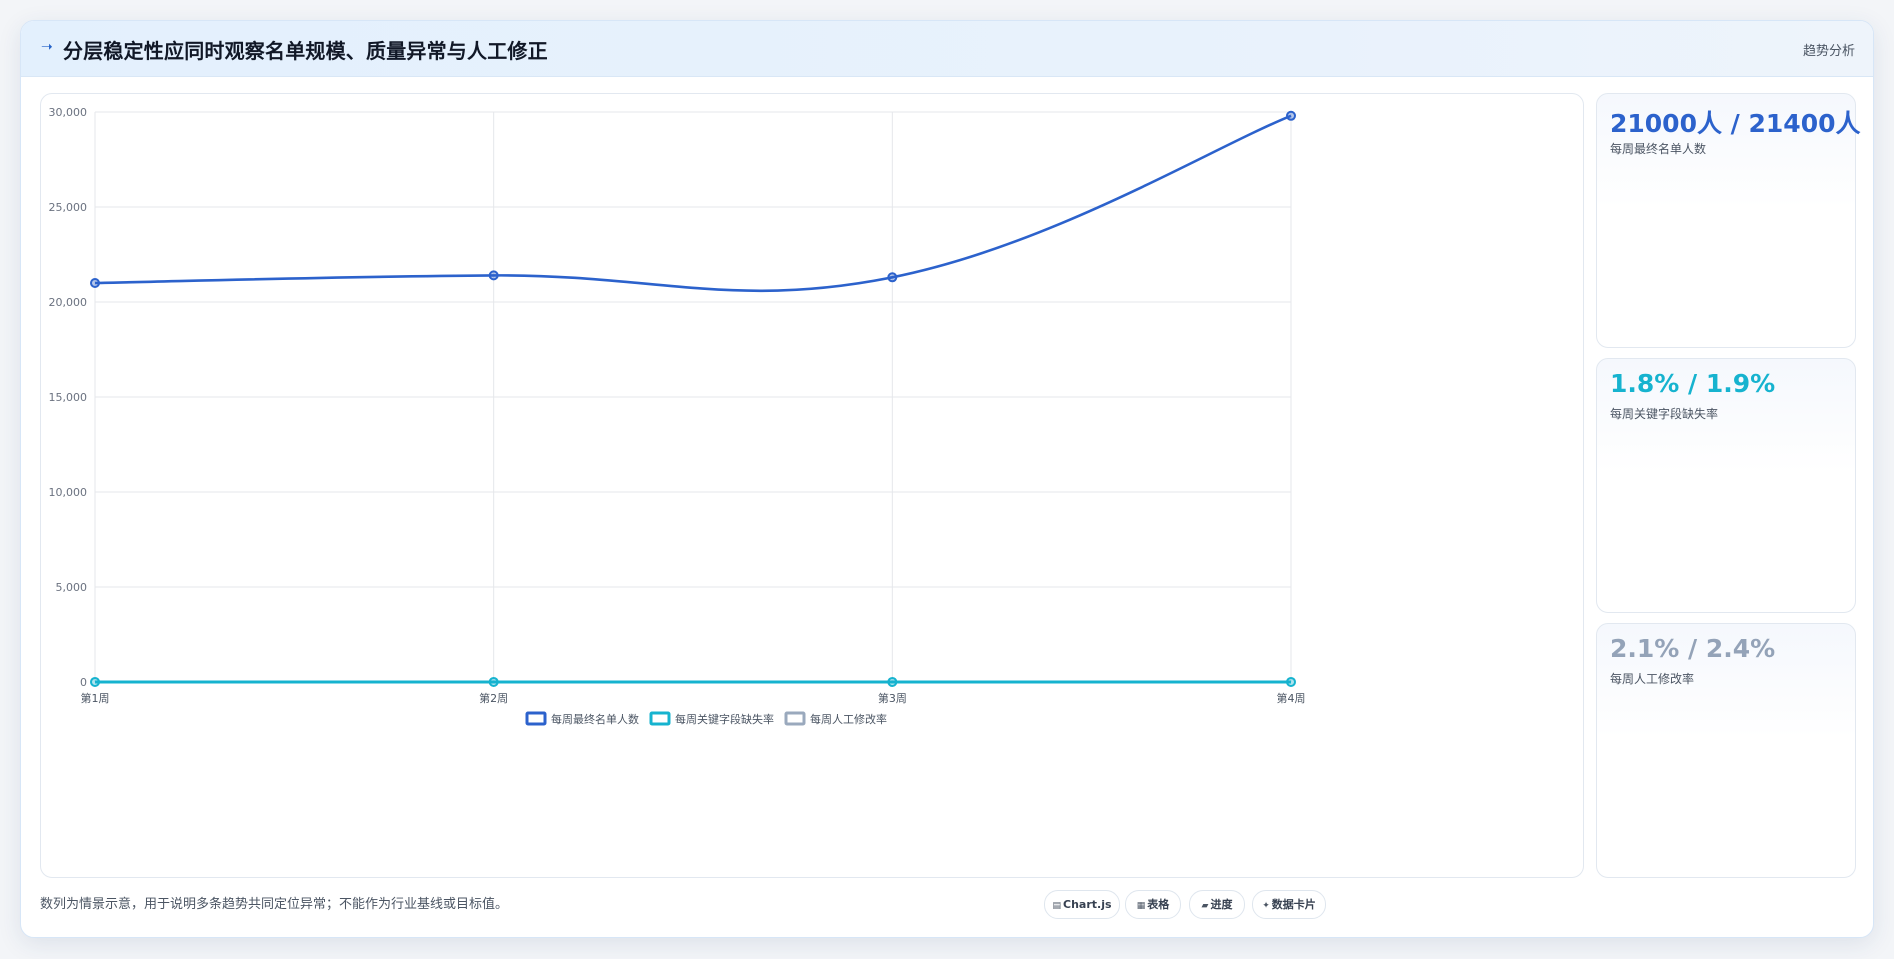 This screenshot has height=959, width=1894. What do you see at coordinates (1828, 51) in the screenshot?
I see `trend-analysis-tag: 趋势分析` at bounding box center [1828, 51].